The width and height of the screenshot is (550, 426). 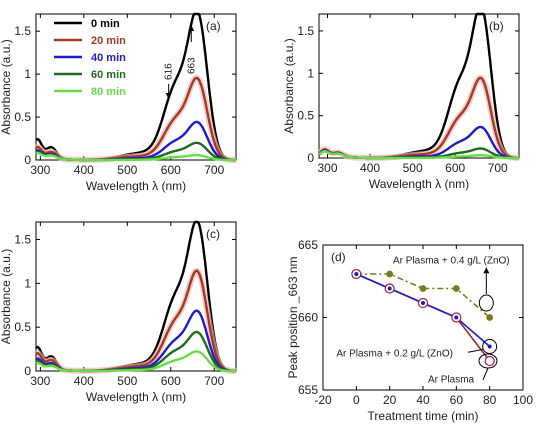 I want to click on x-tick-label: 40, so click(x=423, y=400).